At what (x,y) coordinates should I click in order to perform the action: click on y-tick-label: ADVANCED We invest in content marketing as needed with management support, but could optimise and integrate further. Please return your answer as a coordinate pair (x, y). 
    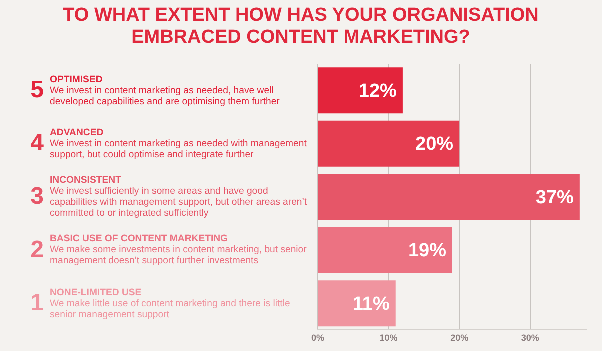
    Looking at the image, I should click on (179, 143).